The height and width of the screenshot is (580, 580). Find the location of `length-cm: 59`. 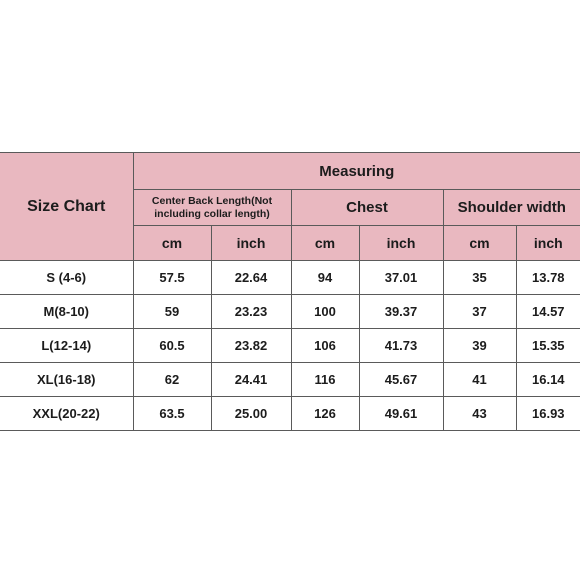

length-cm: 59 is located at coordinates (172, 311).